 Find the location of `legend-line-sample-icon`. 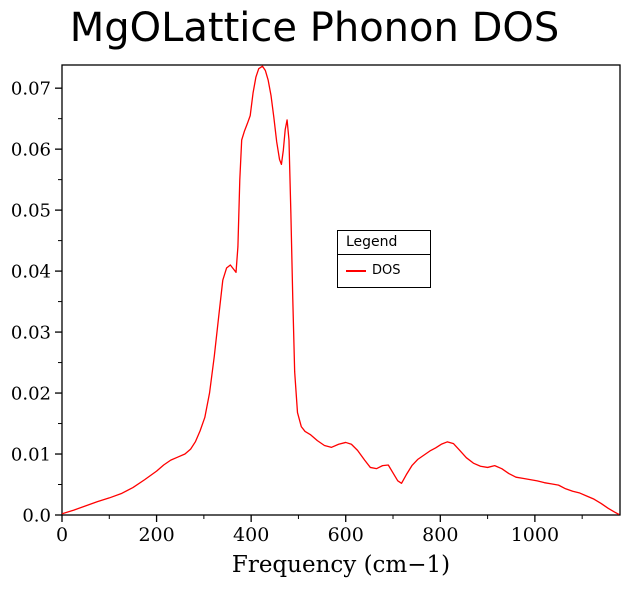

legend-line-sample-icon is located at coordinates (356, 270).